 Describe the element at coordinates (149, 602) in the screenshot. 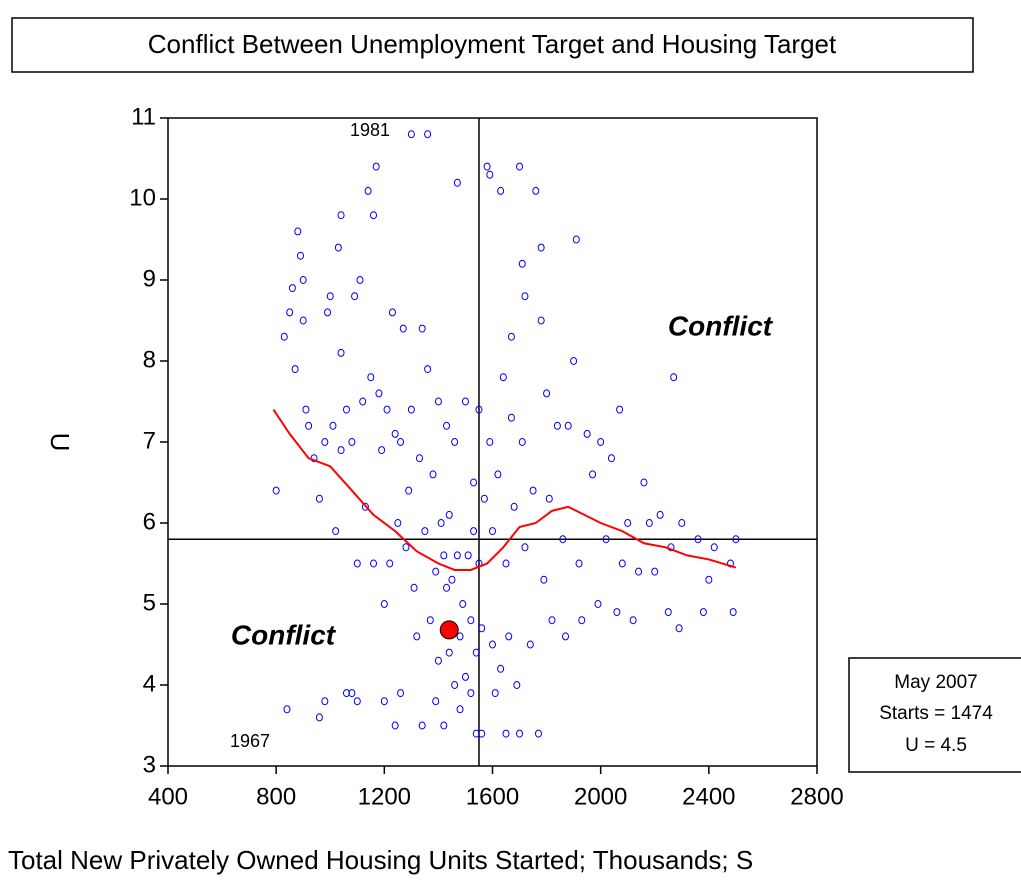

I see `y-tick-label: 5` at that location.